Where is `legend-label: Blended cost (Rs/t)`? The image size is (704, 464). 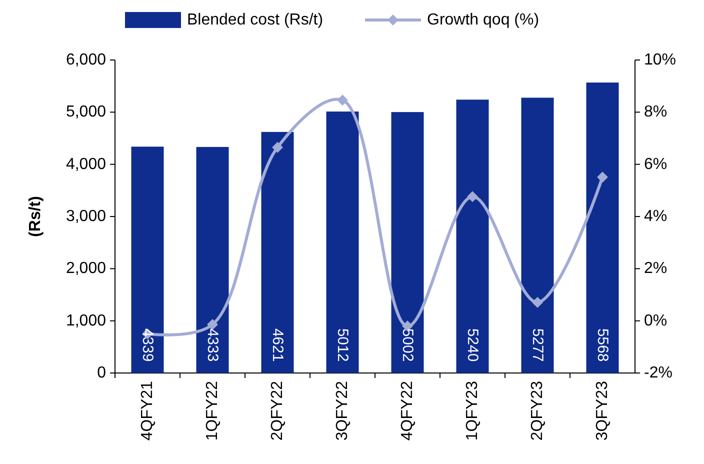 legend-label: Blended cost (Rs/t) is located at coordinates (255, 20).